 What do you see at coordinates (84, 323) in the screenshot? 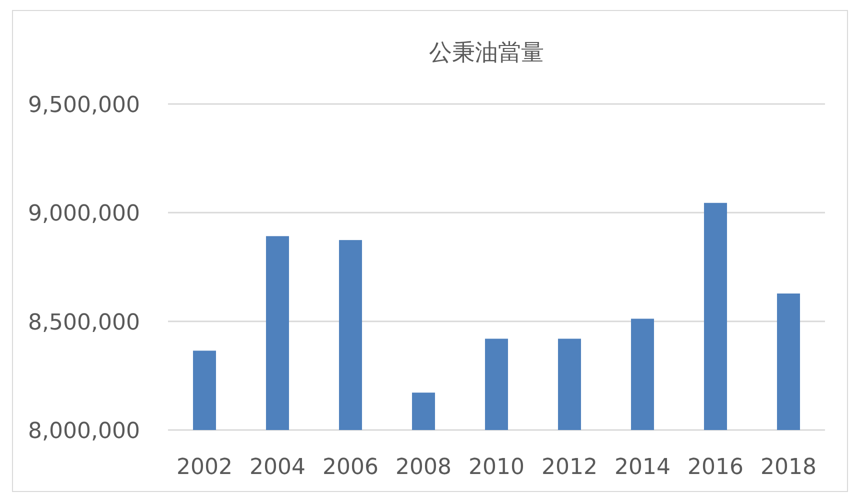
I see `y-tick-label: 8,500,000` at bounding box center [84, 323].